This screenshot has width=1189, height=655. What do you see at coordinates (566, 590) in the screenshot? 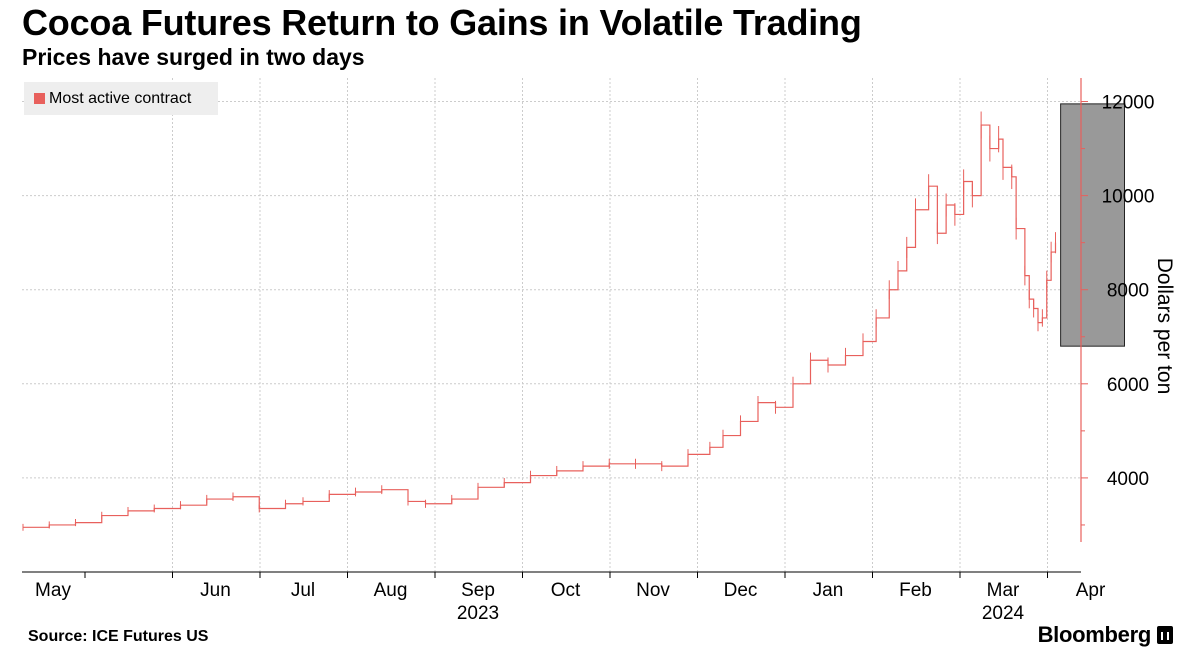
I see `x-tick-label: Oct` at bounding box center [566, 590].